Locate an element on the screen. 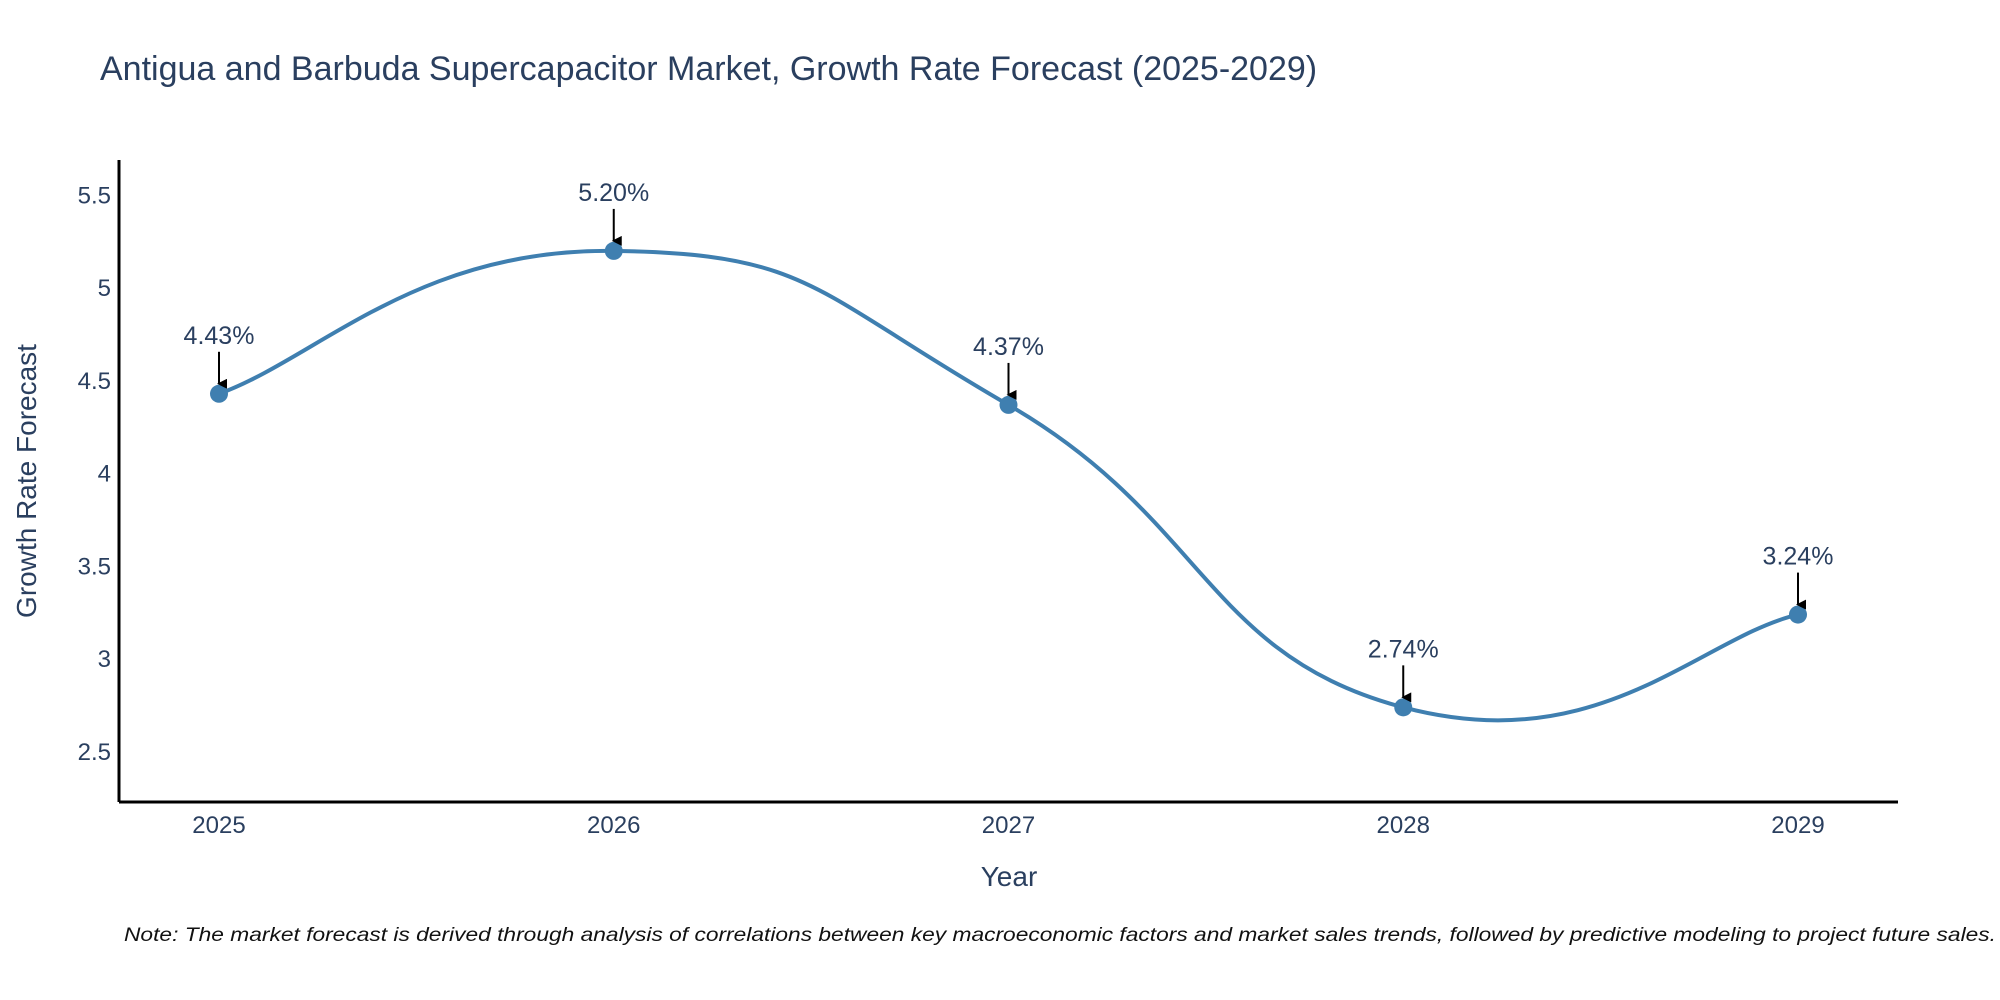 This screenshot has height=1000, width=2000. y-tick-label: 4.5 is located at coordinates (94, 381).